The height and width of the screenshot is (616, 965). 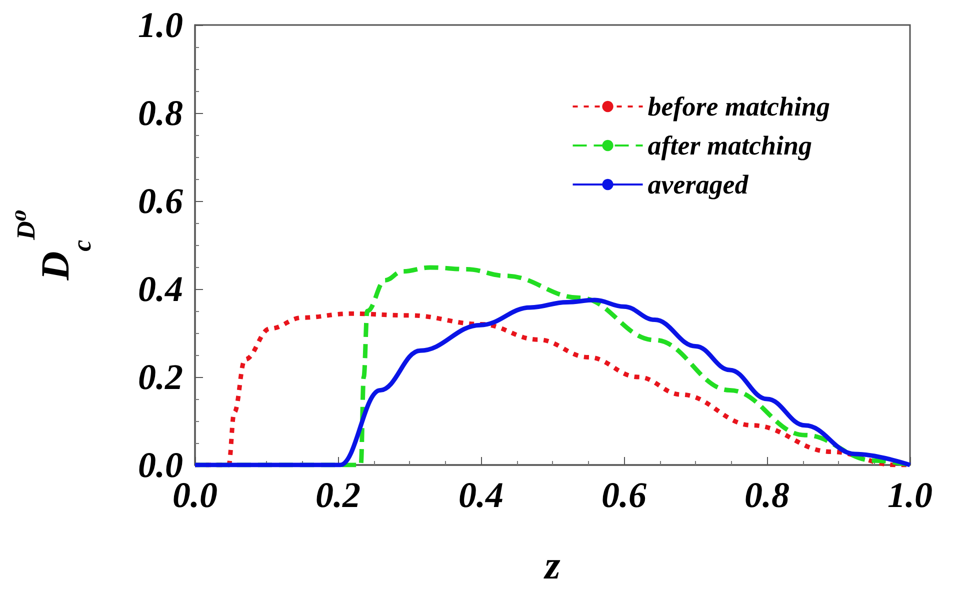 I want to click on y-axis-title: DcD⁰, so click(x=54, y=245).